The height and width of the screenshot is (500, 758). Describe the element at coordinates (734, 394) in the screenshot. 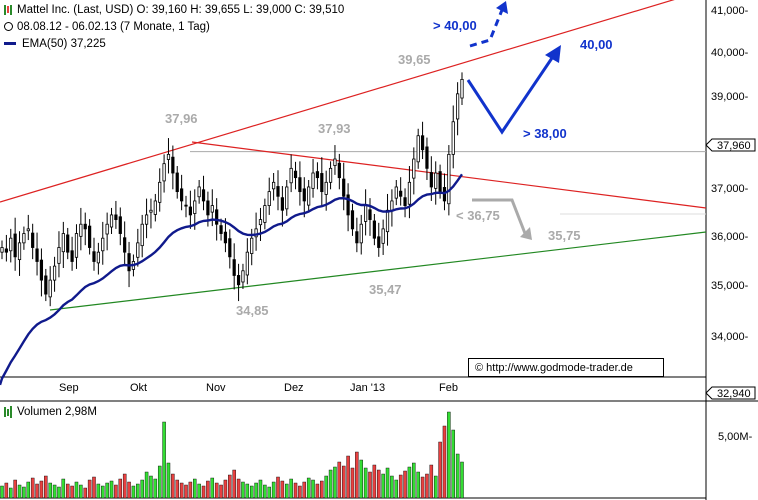

I see `svg-text: 32,940` at that location.